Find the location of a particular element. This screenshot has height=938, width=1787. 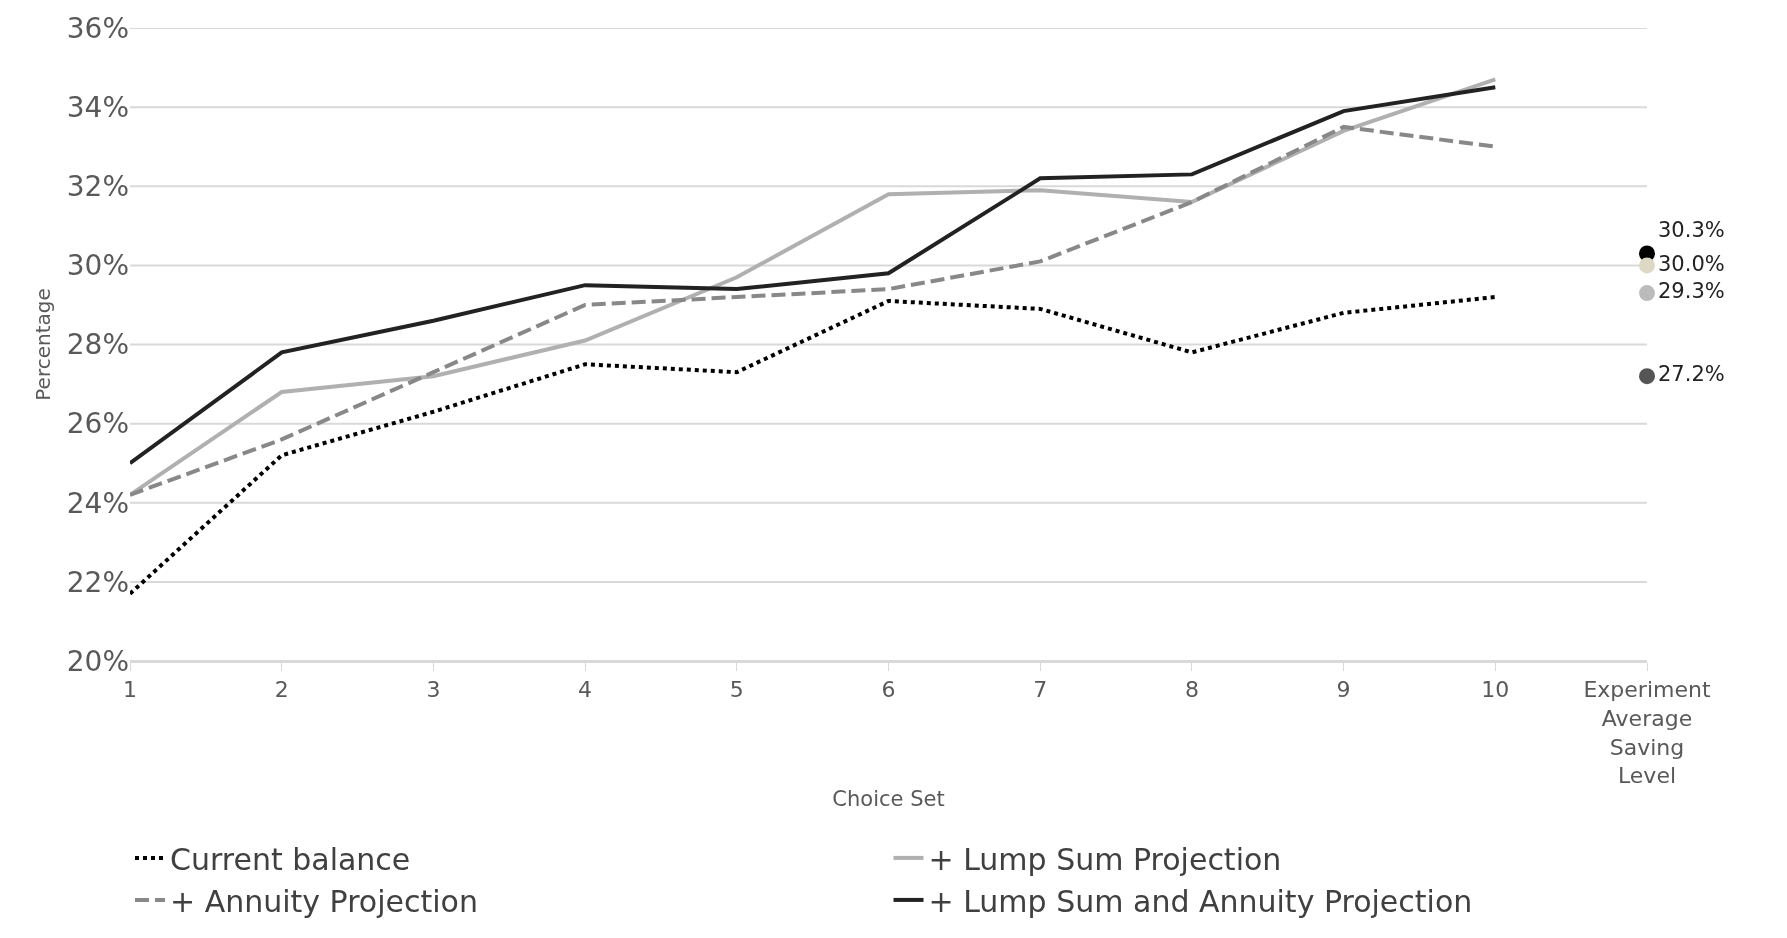

x-tick-label: 9 is located at coordinates (1343, 690).